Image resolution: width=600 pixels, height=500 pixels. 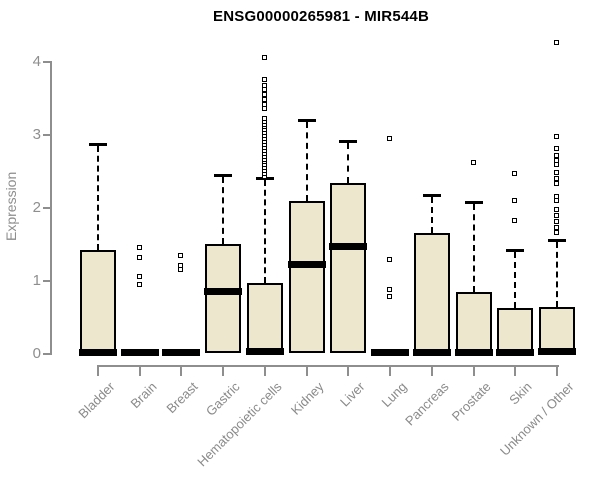 I want to click on median-skin, so click(x=515, y=352).